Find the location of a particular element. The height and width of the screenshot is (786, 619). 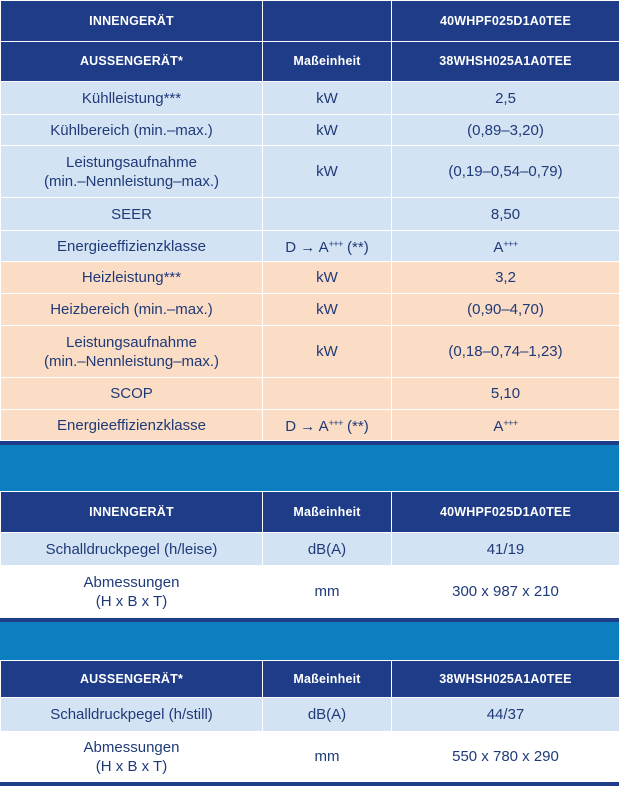

row-label: Heizbereich (min.–max.) is located at coordinates (132, 310).